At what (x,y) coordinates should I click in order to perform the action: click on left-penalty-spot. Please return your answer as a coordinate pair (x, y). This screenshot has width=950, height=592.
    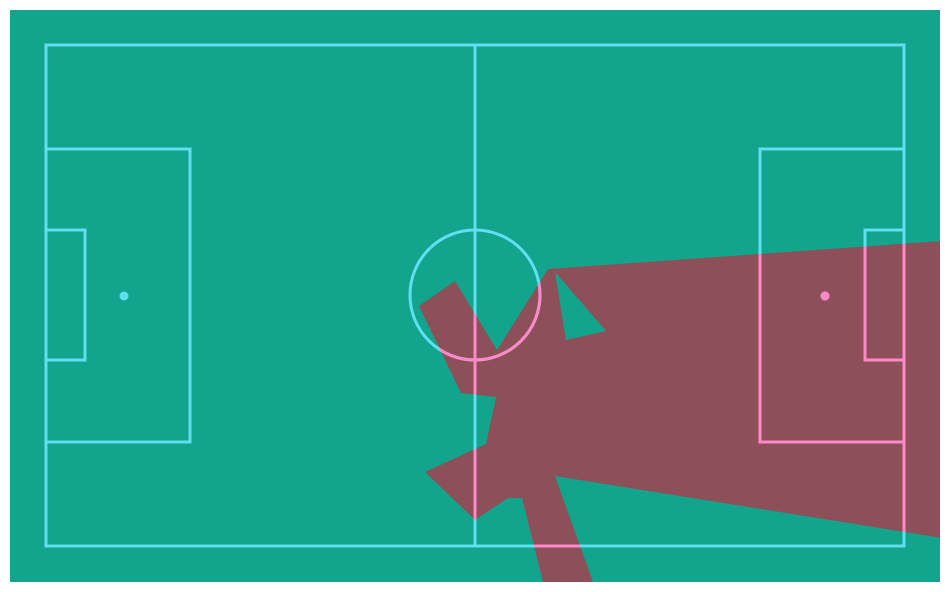
    Looking at the image, I should click on (124, 296).